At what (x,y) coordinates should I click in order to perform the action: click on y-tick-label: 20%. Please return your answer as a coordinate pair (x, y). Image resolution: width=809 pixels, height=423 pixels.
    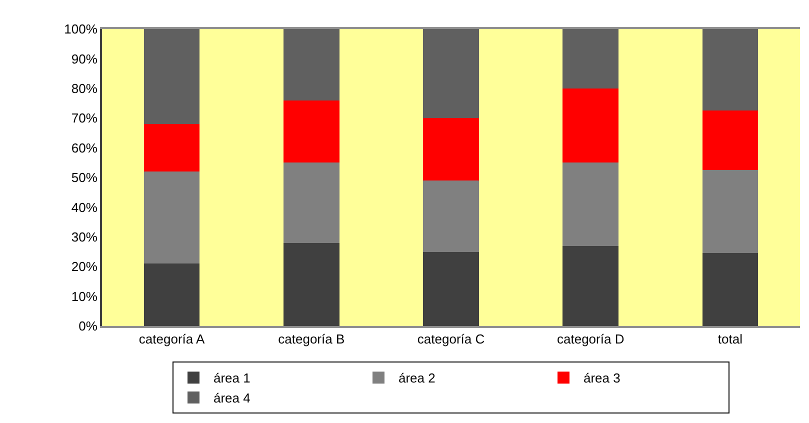
    Looking at the image, I should click on (84, 266).